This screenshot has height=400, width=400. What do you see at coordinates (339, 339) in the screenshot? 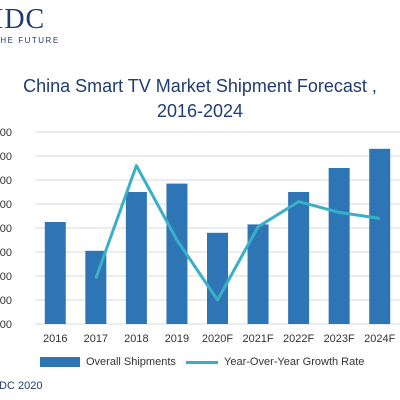
I see `x-tick-label: 2023F` at bounding box center [339, 339].